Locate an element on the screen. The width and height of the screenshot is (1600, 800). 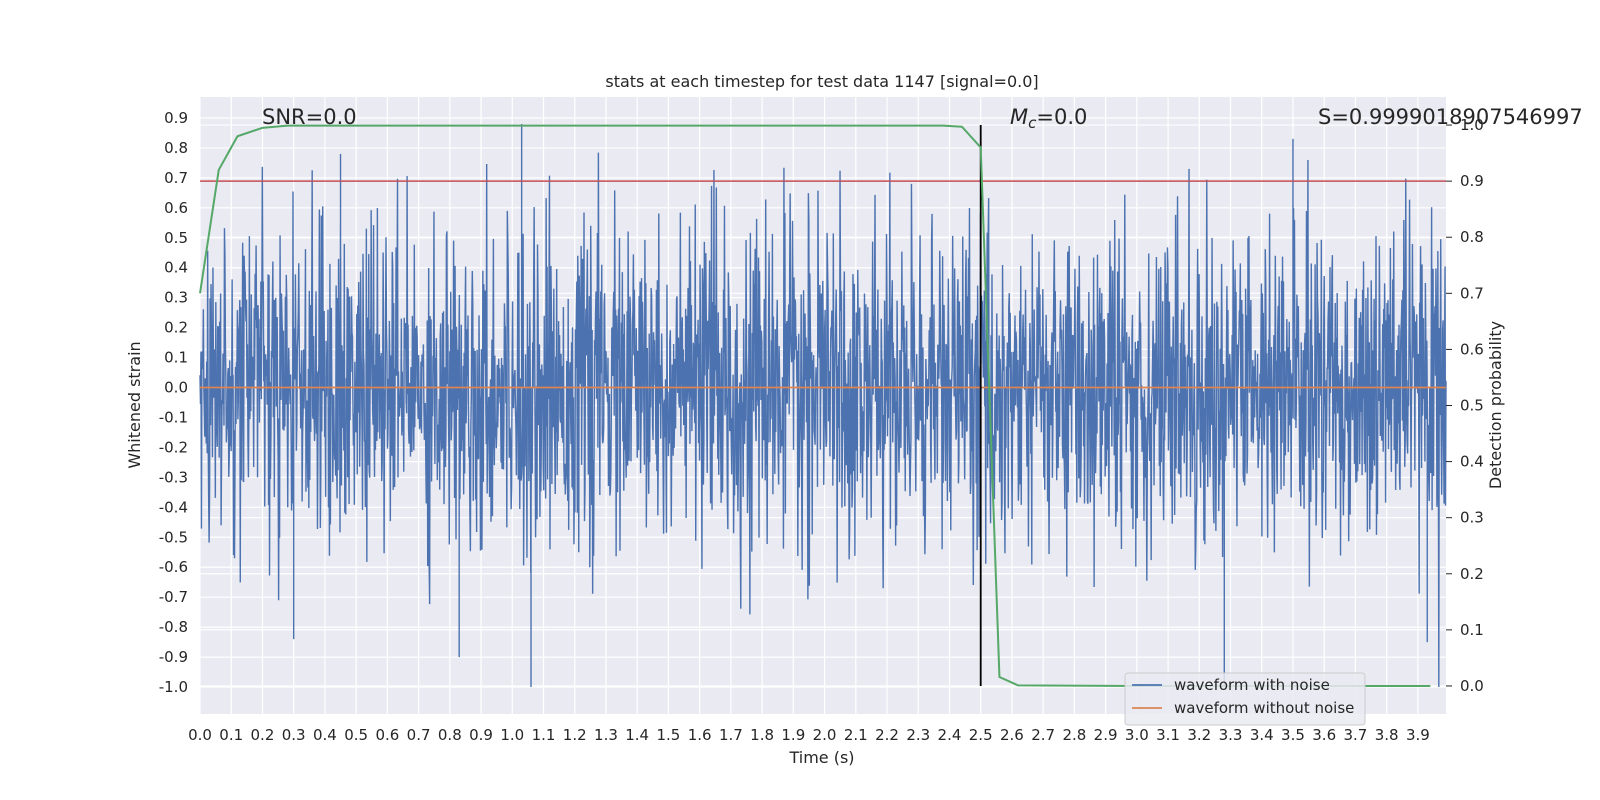
x-tick-label: 1.3 is located at coordinates (606, 735).